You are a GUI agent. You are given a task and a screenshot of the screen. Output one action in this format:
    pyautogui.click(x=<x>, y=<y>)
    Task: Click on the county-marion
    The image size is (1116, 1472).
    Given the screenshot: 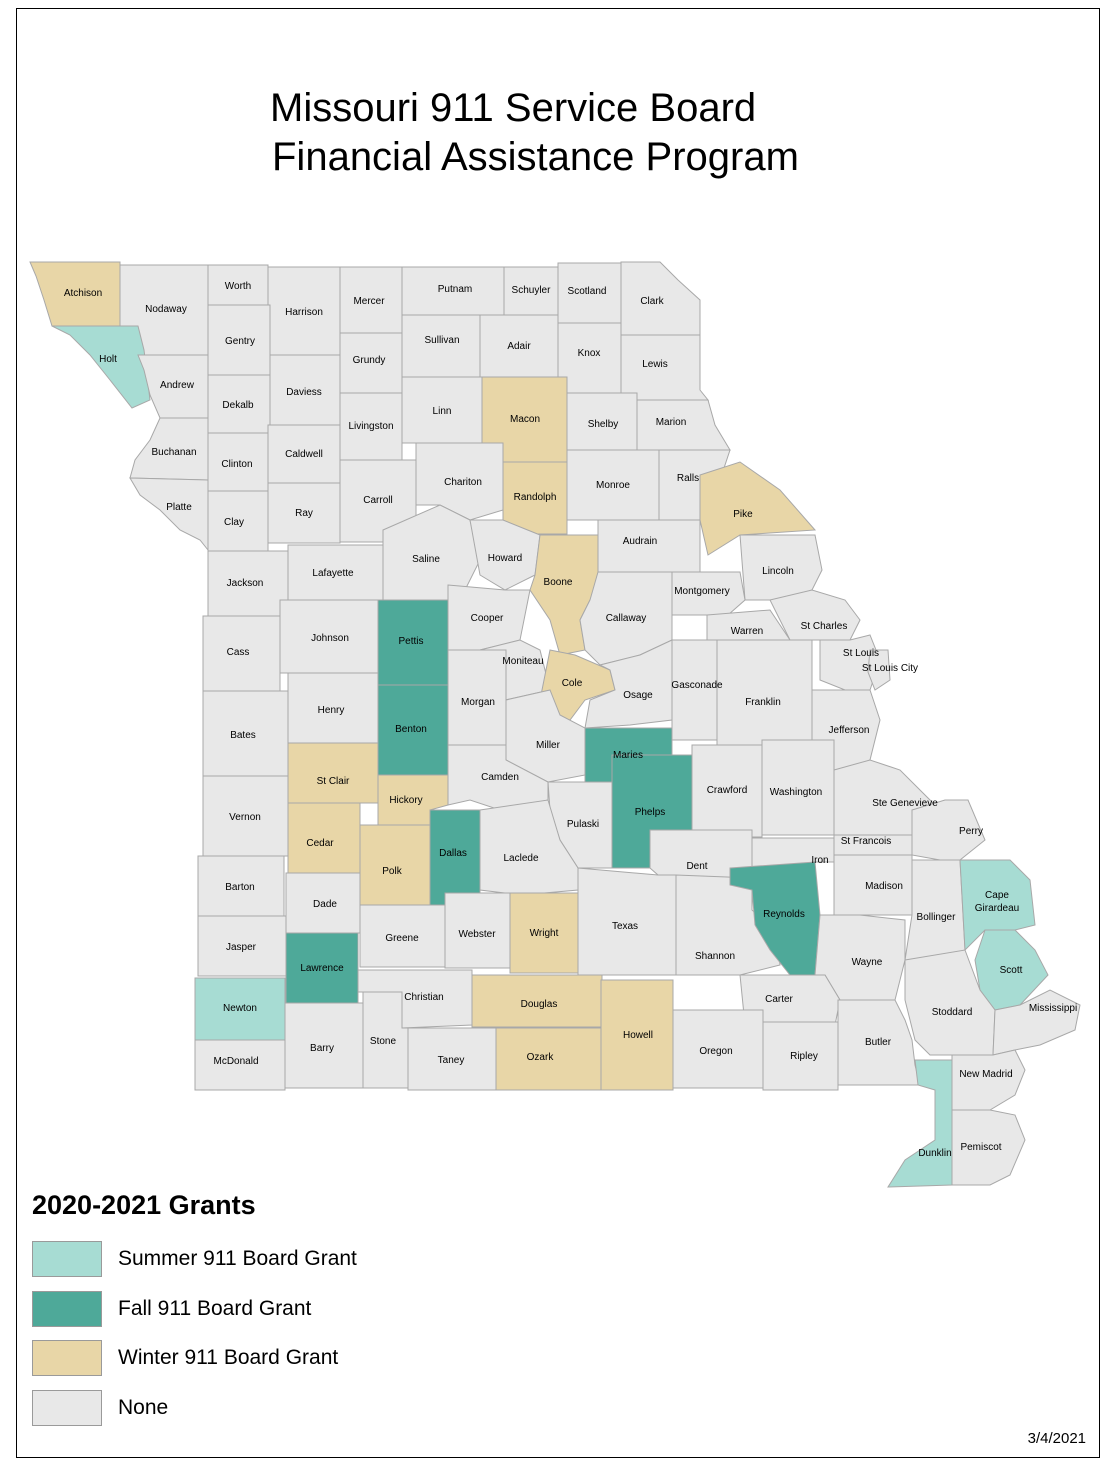 What is the action you would take?
    pyautogui.click(x=683, y=425)
    